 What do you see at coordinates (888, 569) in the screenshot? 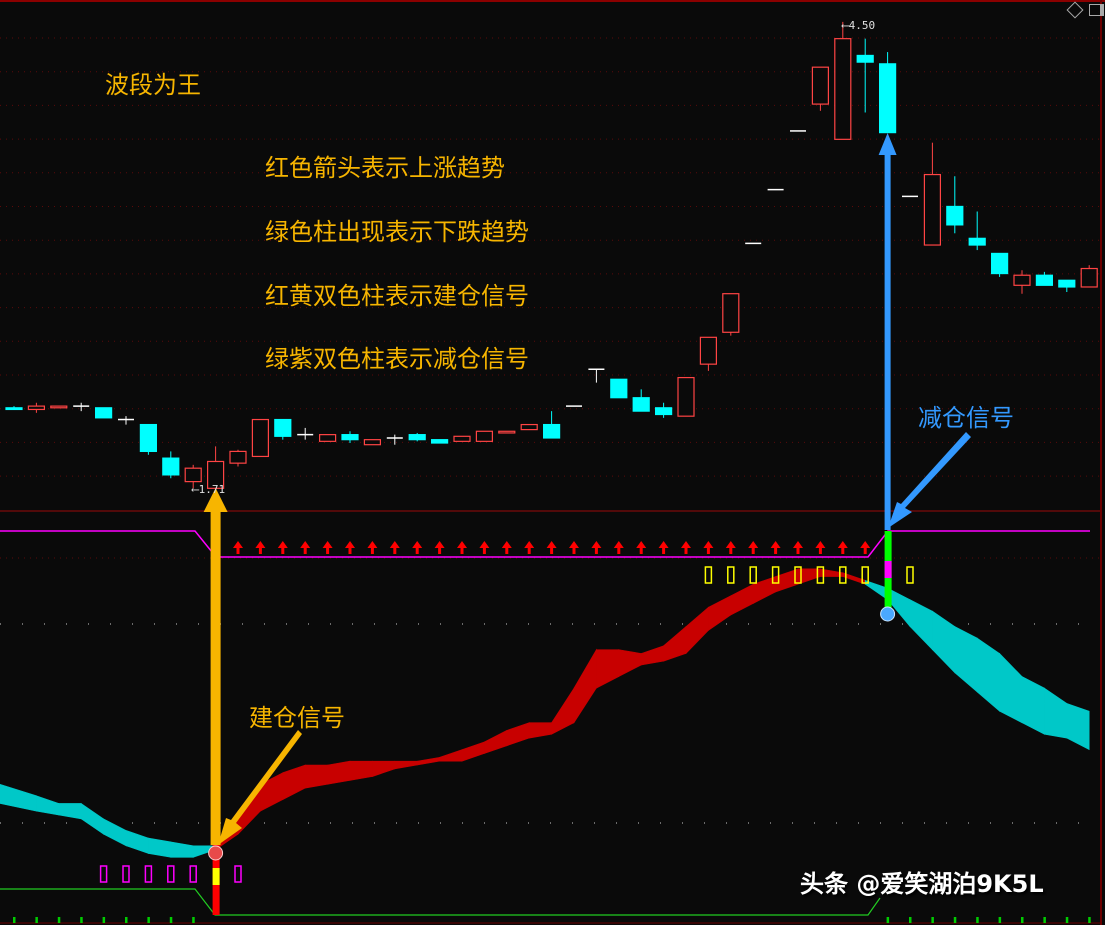
I see `reduce-signal-bar-magenta` at bounding box center [888, 569].